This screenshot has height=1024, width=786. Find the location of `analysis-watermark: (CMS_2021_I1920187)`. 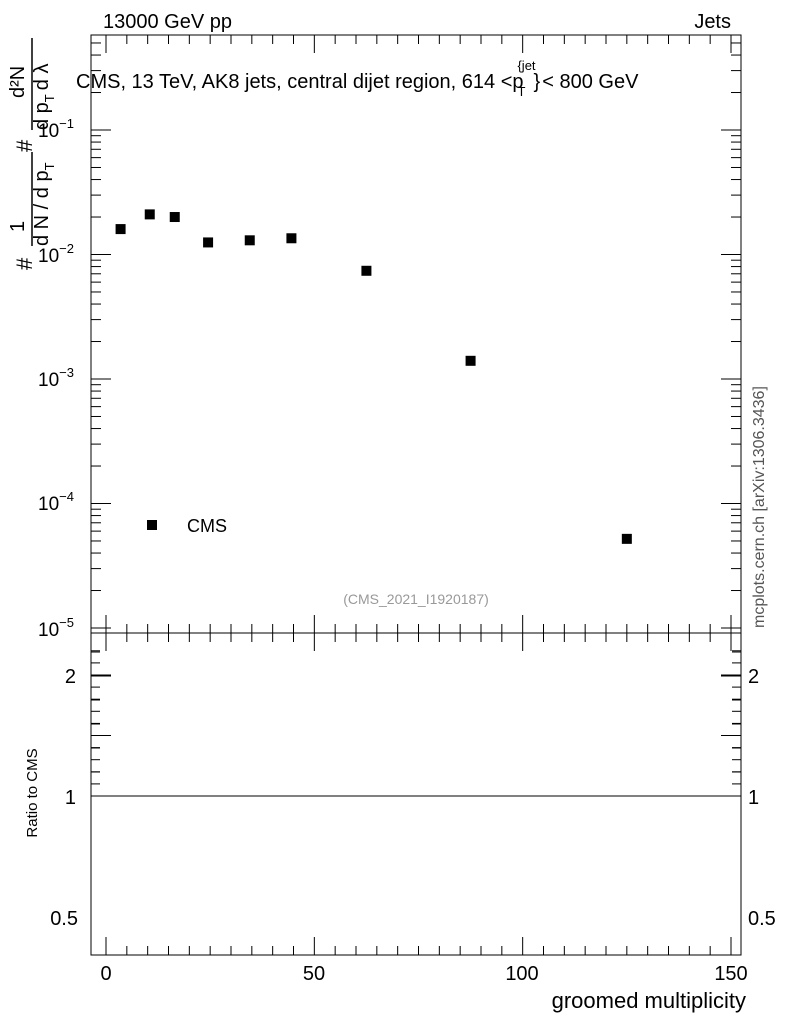

analysis-watermark: (CMS_2021_I1920187) is located at coordinates (416, 599).